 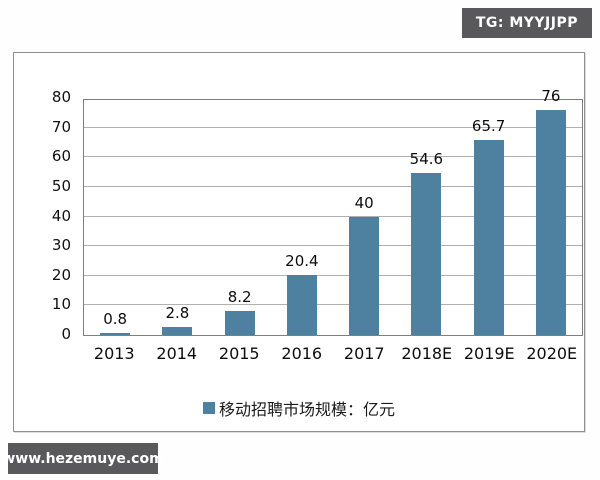 I want to click on legend: 移动招聘市场规模：亿元, so click(x=299, y=408).